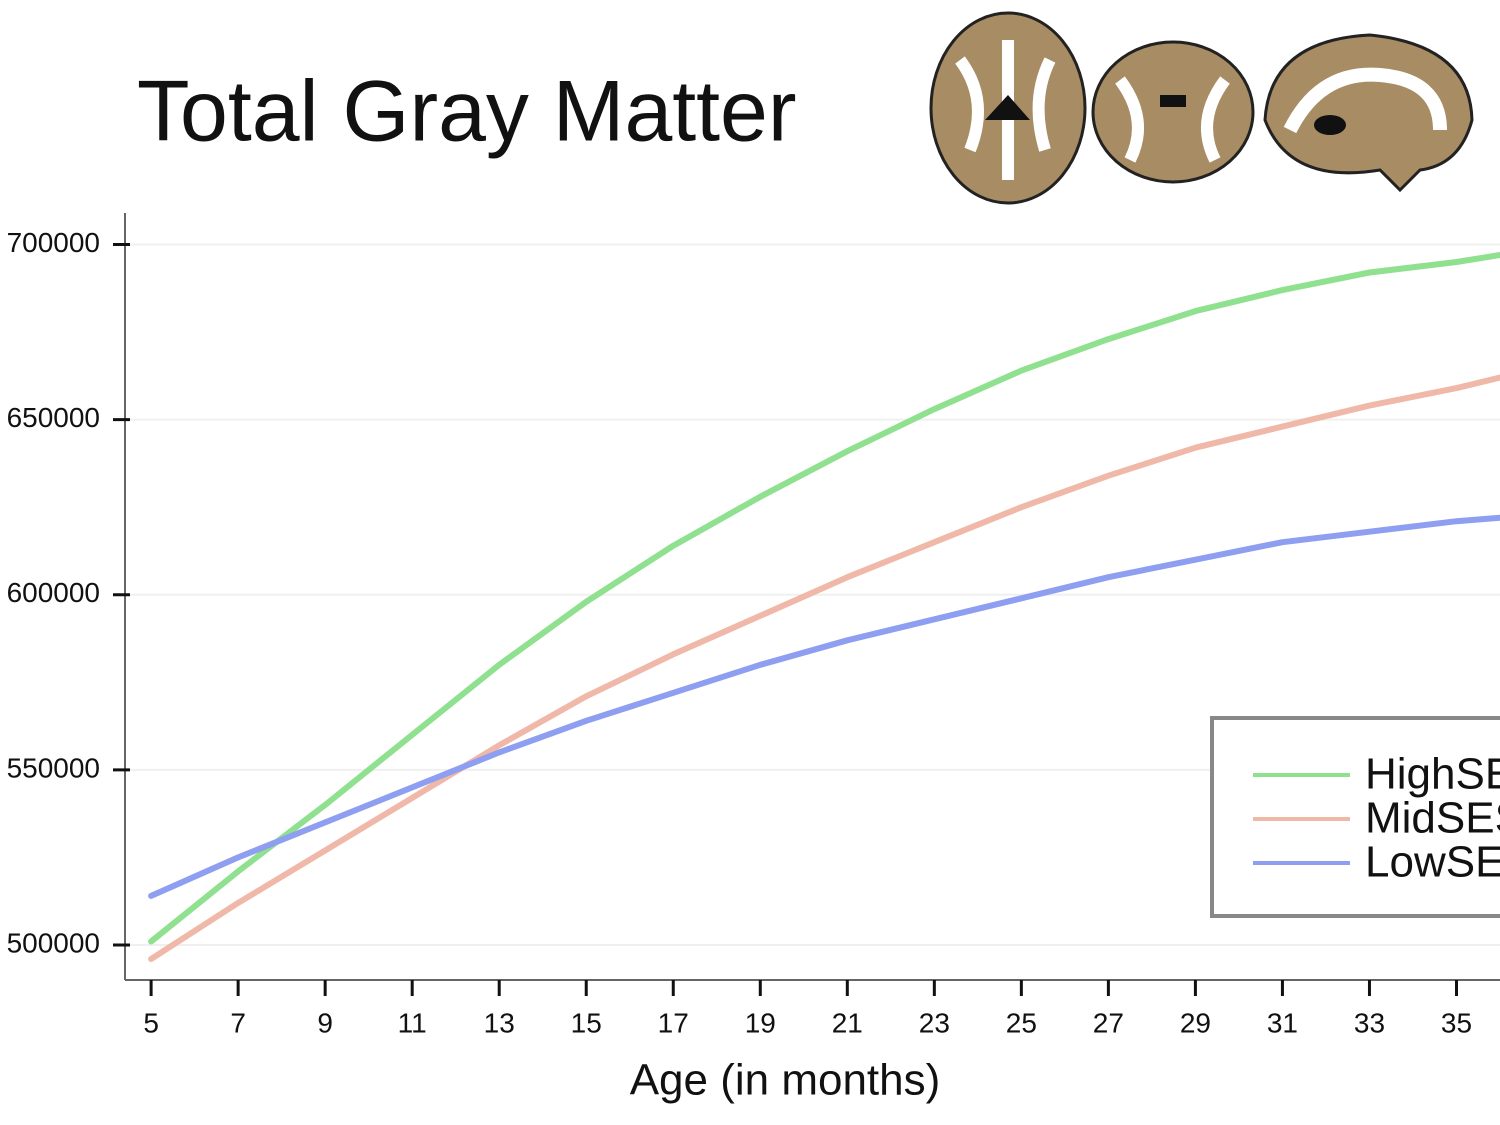  Describe the element at coordinates (1369, 1022) in the screenshot. I see `x-tick-label: 33` at that location.